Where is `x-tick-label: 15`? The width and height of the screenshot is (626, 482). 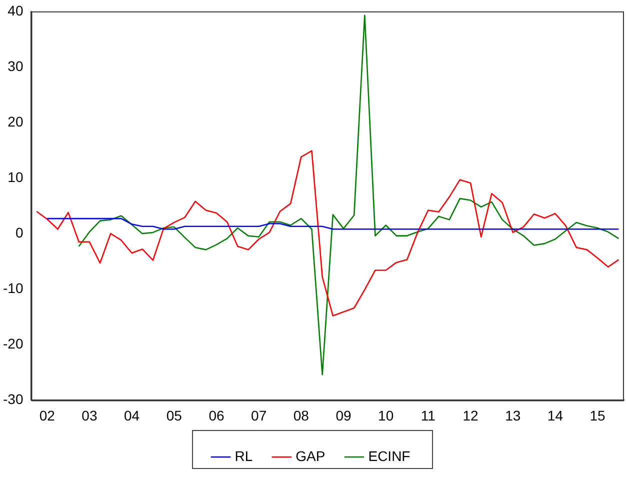 x-tick-label: 15 is located at coordinates (598, 415).